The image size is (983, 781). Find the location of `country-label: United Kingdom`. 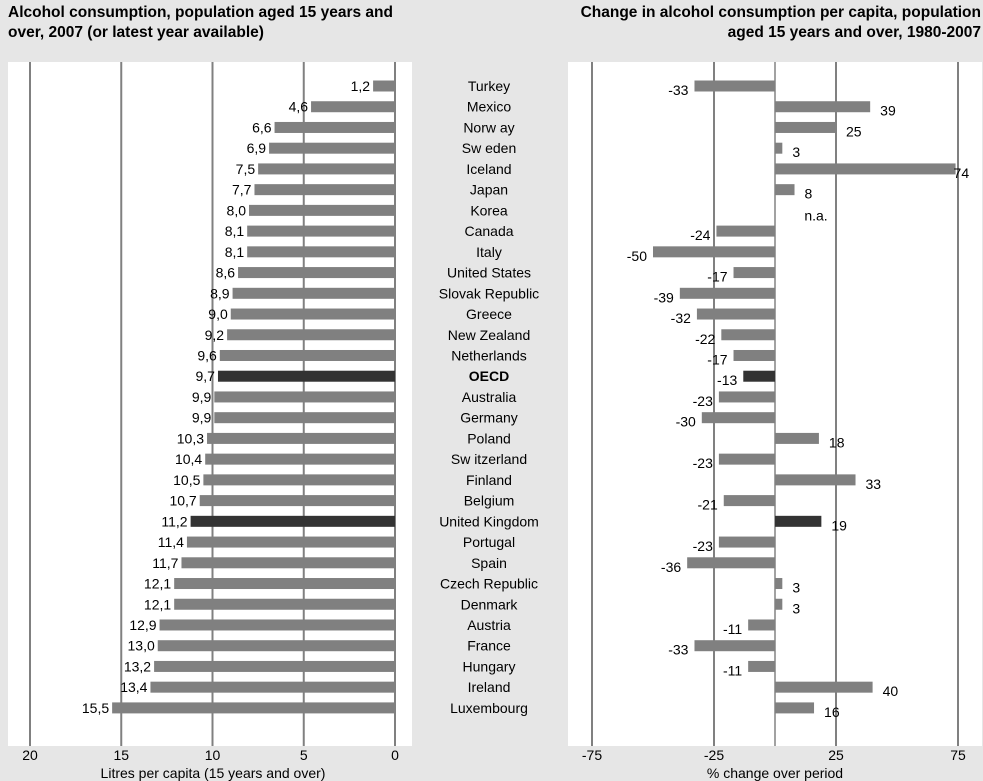

country-label: United Kingdom is located at coordinates (489, 521).